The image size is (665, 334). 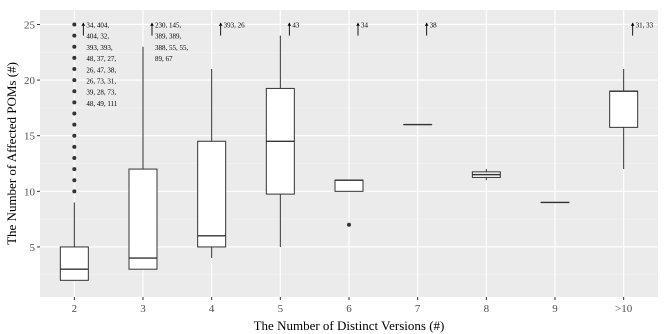 I want to click on annotation-7: 38, so click(x=431, y=28).